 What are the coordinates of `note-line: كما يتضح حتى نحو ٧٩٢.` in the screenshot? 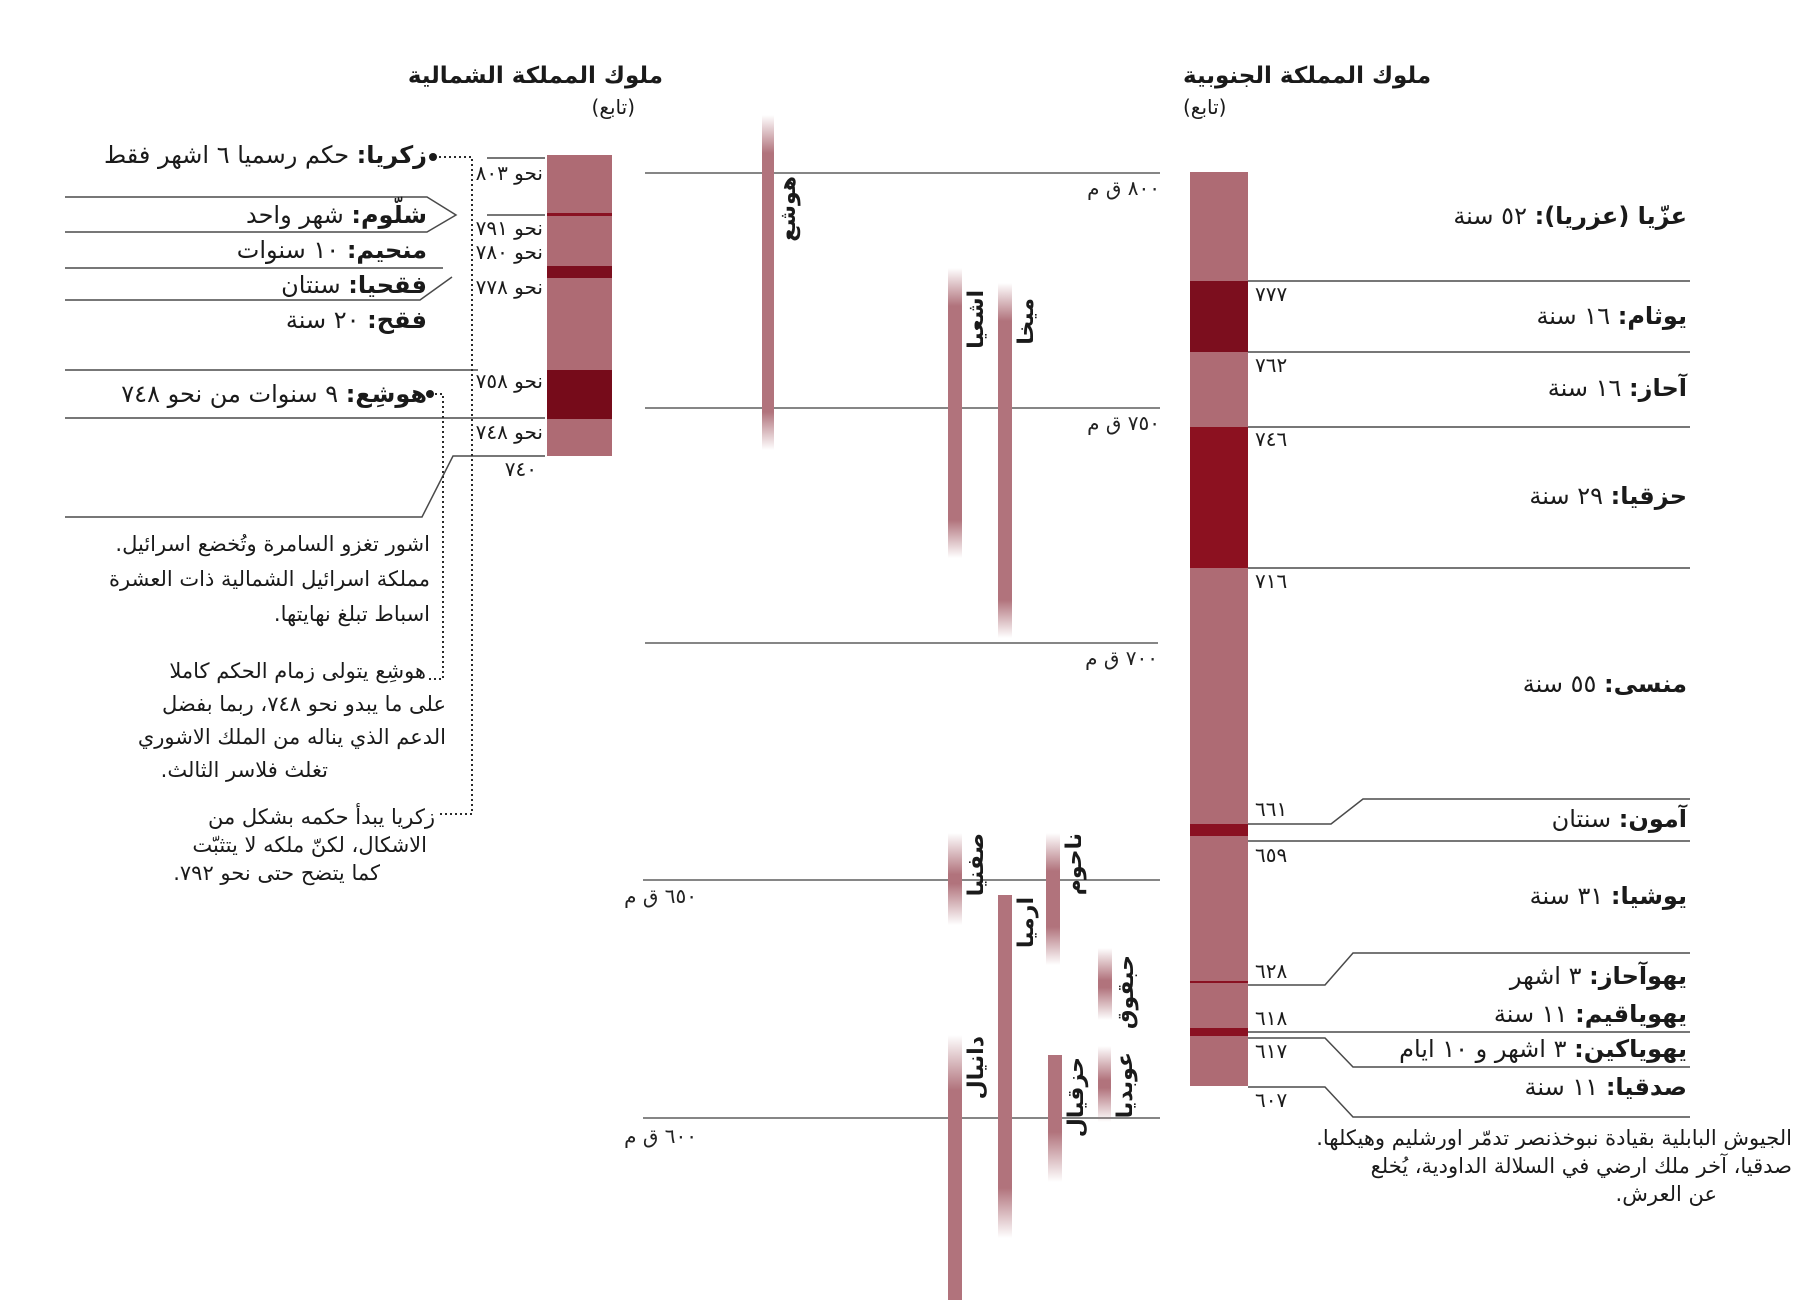 It's located at (276, 873).